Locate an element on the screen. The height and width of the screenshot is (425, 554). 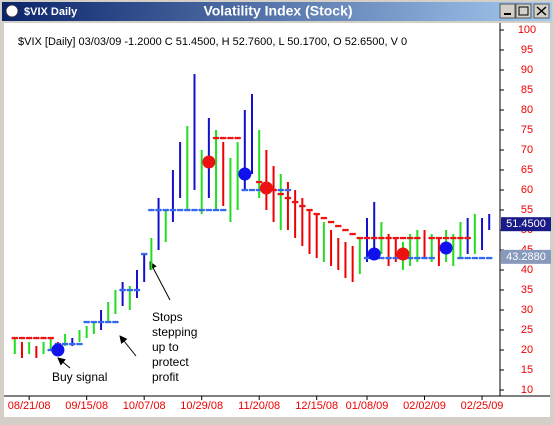
y-tick-label: 60 is located at coordinates (527, 190).